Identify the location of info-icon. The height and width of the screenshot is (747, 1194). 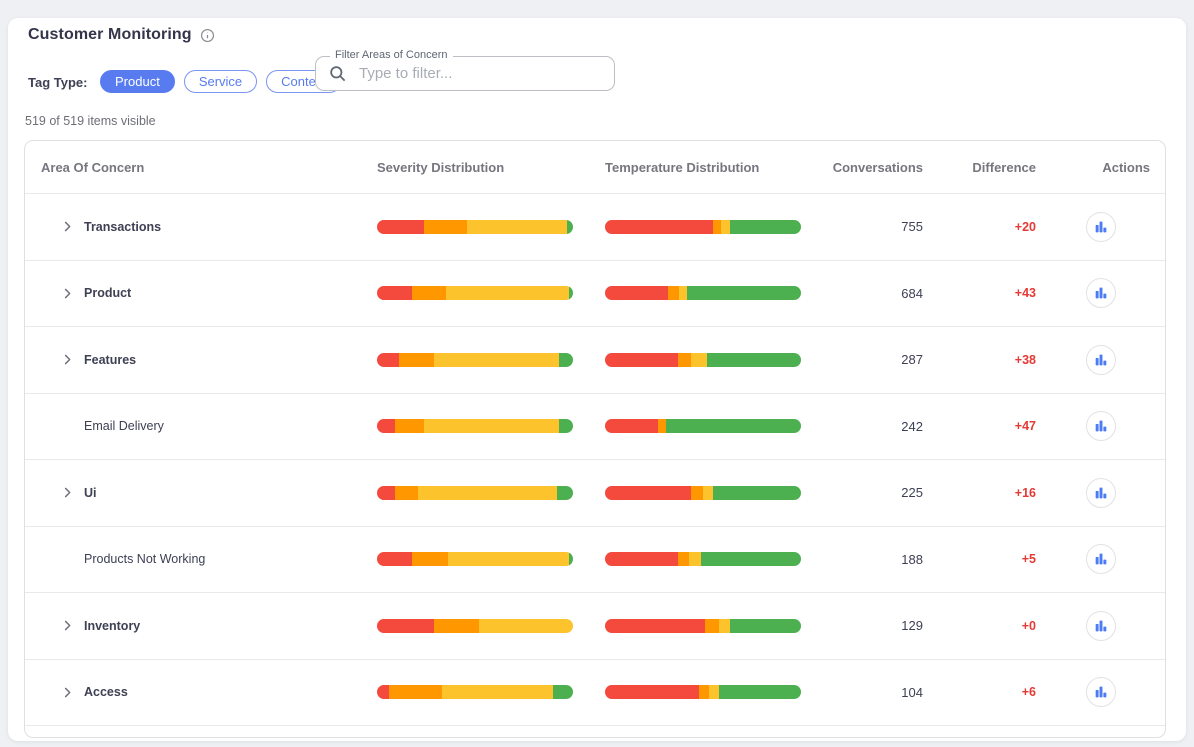
(207, 35).